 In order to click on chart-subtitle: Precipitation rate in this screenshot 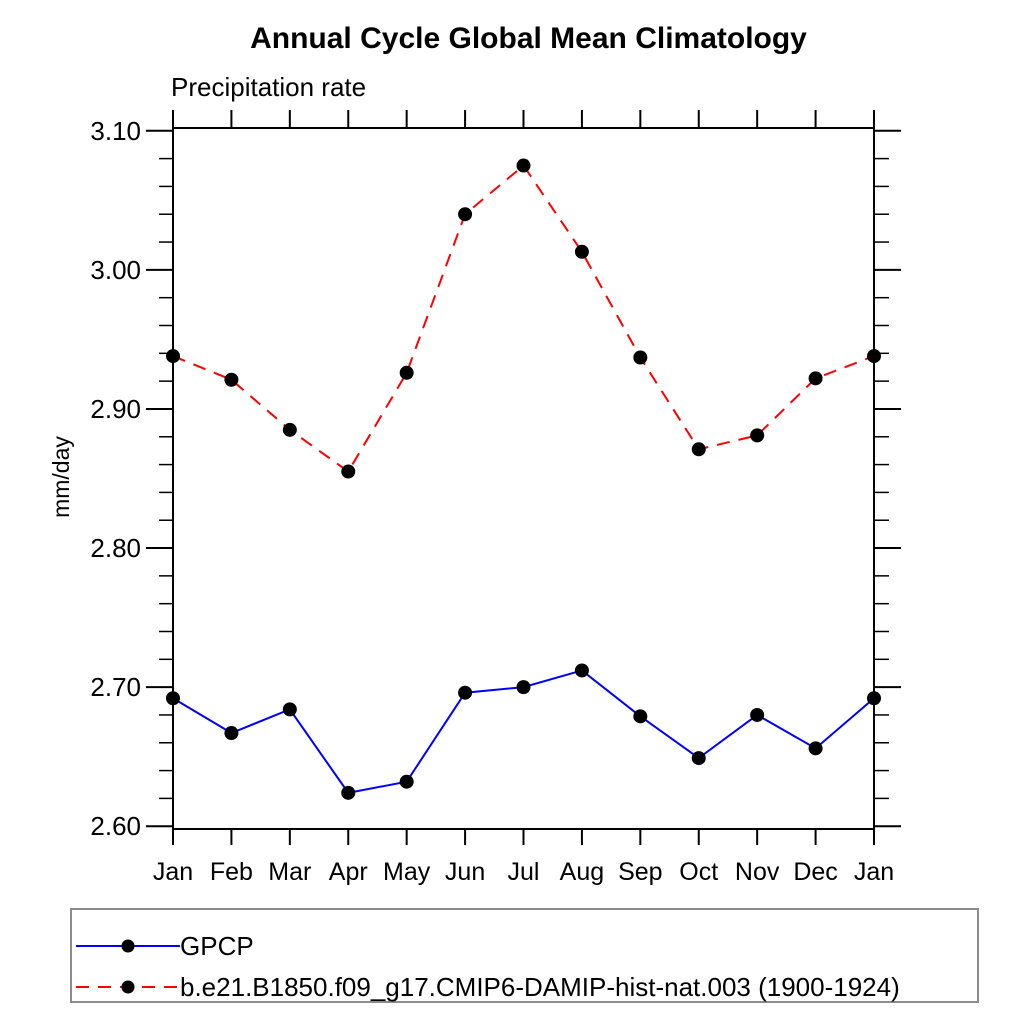, I will do `click(269, 87)`.